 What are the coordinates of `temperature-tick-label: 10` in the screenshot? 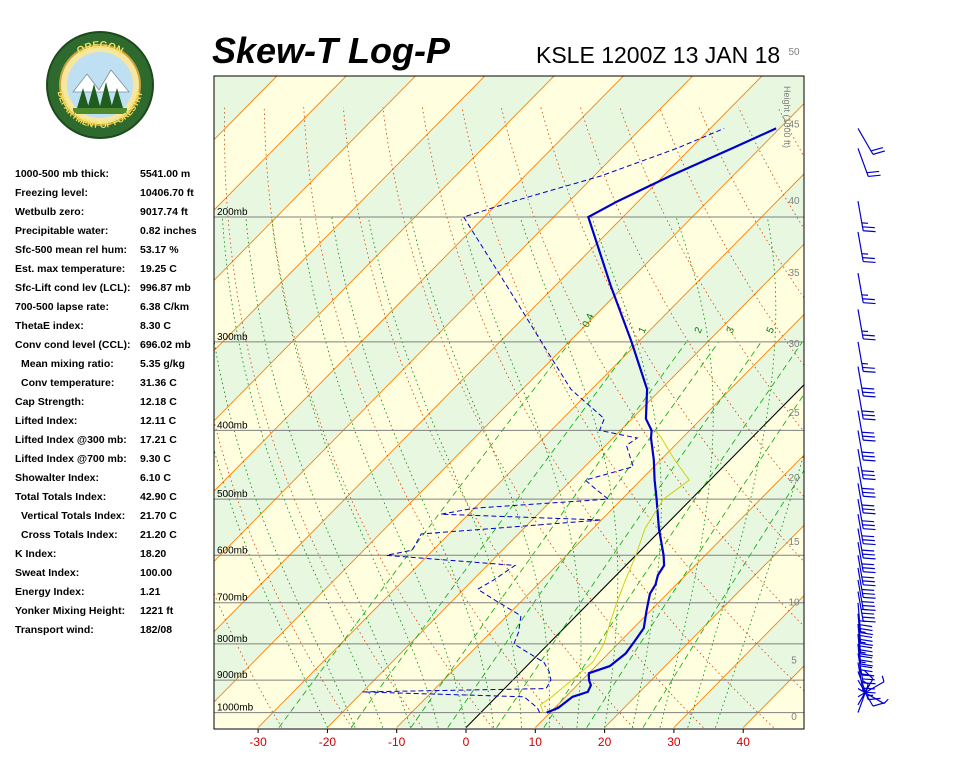 It's located at (536, 742).